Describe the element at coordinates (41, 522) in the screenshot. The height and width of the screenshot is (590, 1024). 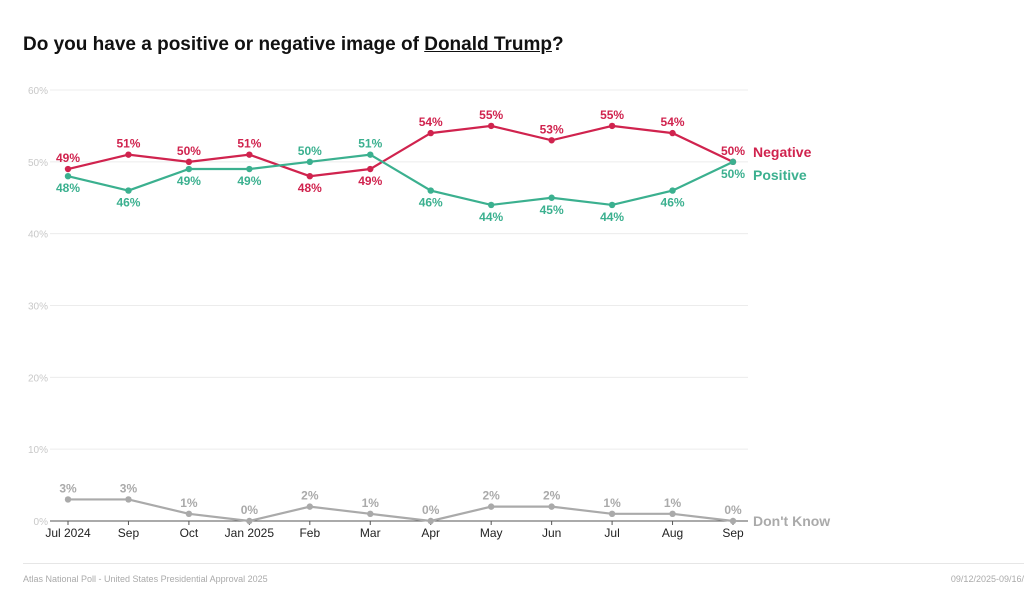
I see `y-tick-label: 0%` at that location.